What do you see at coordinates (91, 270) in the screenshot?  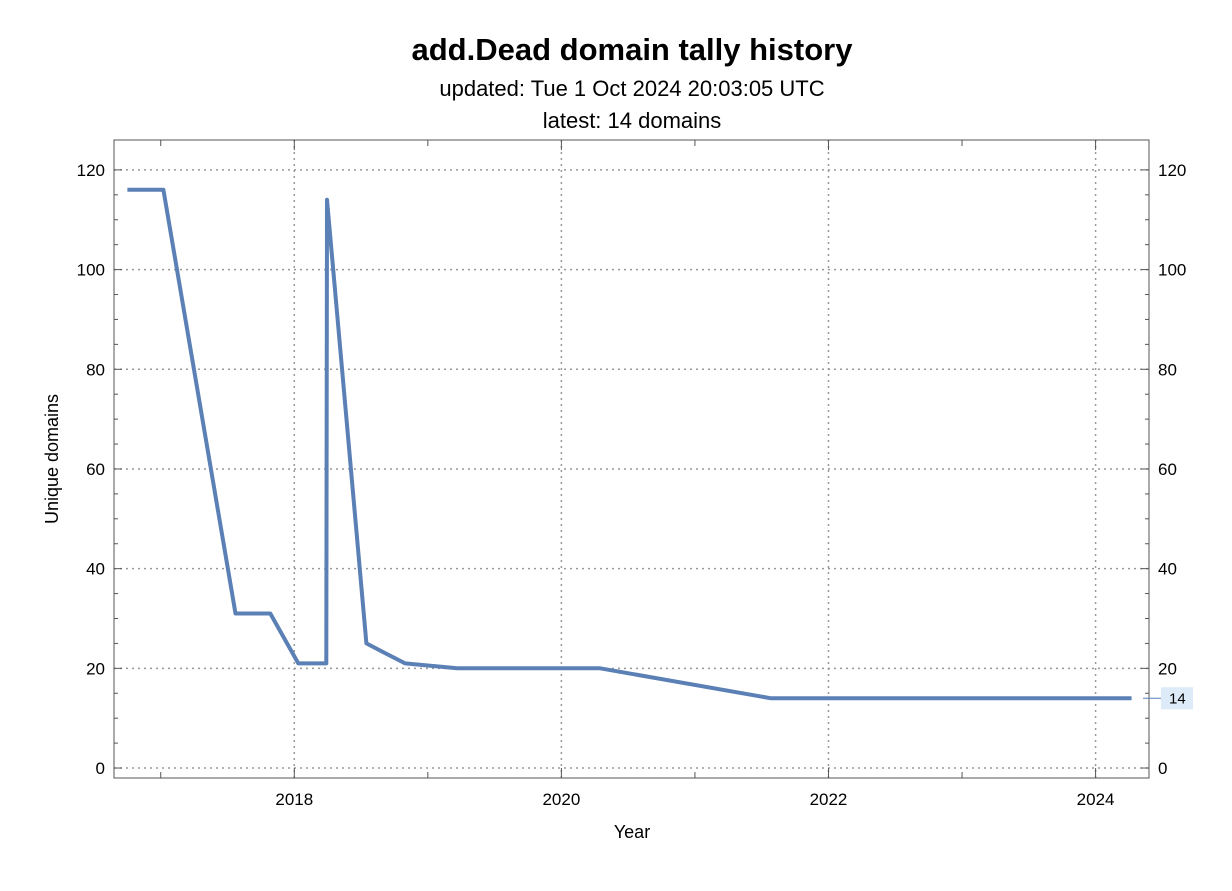 I see `y-tick-label-left: 100` at bounding box center [91, 270].